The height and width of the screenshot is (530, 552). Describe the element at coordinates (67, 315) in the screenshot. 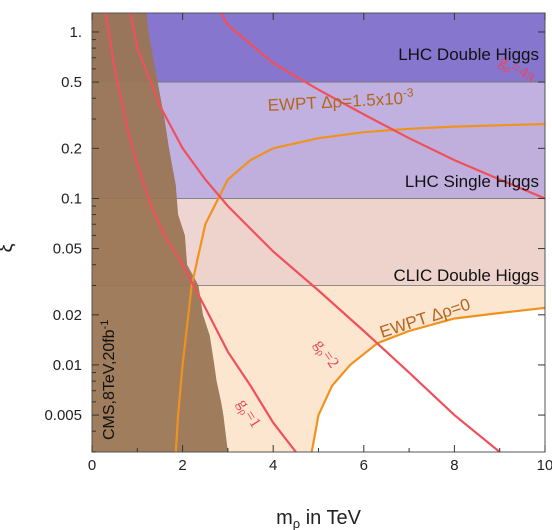

I see `y-tick-label: 0.02` at that location.